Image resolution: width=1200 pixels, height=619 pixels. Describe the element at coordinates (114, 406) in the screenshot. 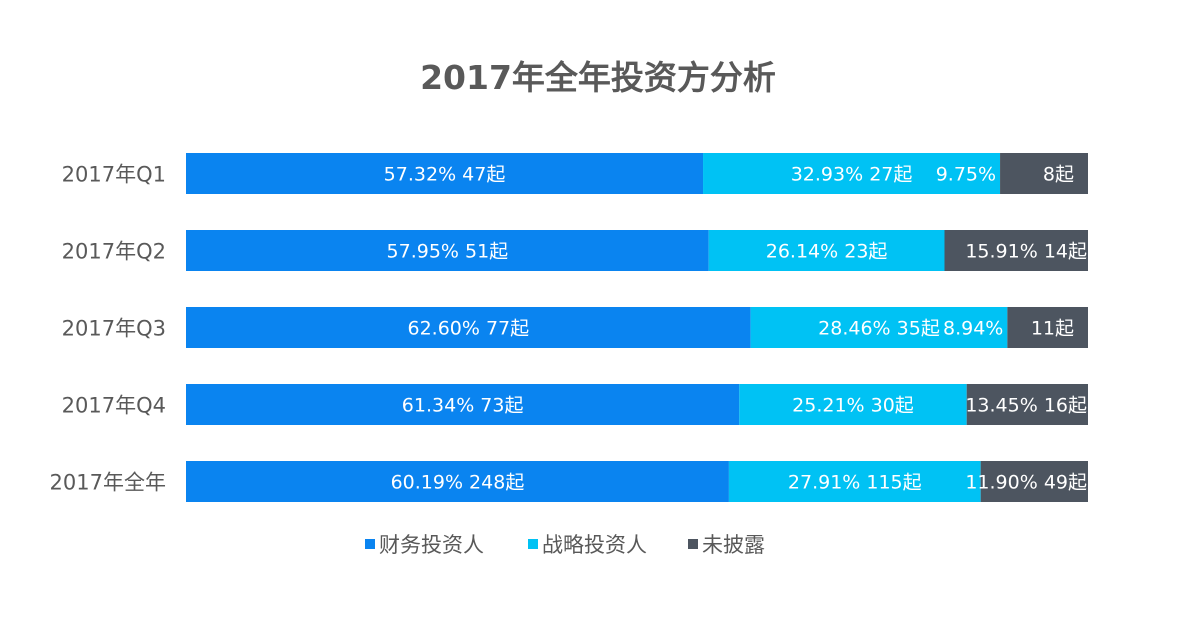

I see `category-label: 2017年Q4` at that location.